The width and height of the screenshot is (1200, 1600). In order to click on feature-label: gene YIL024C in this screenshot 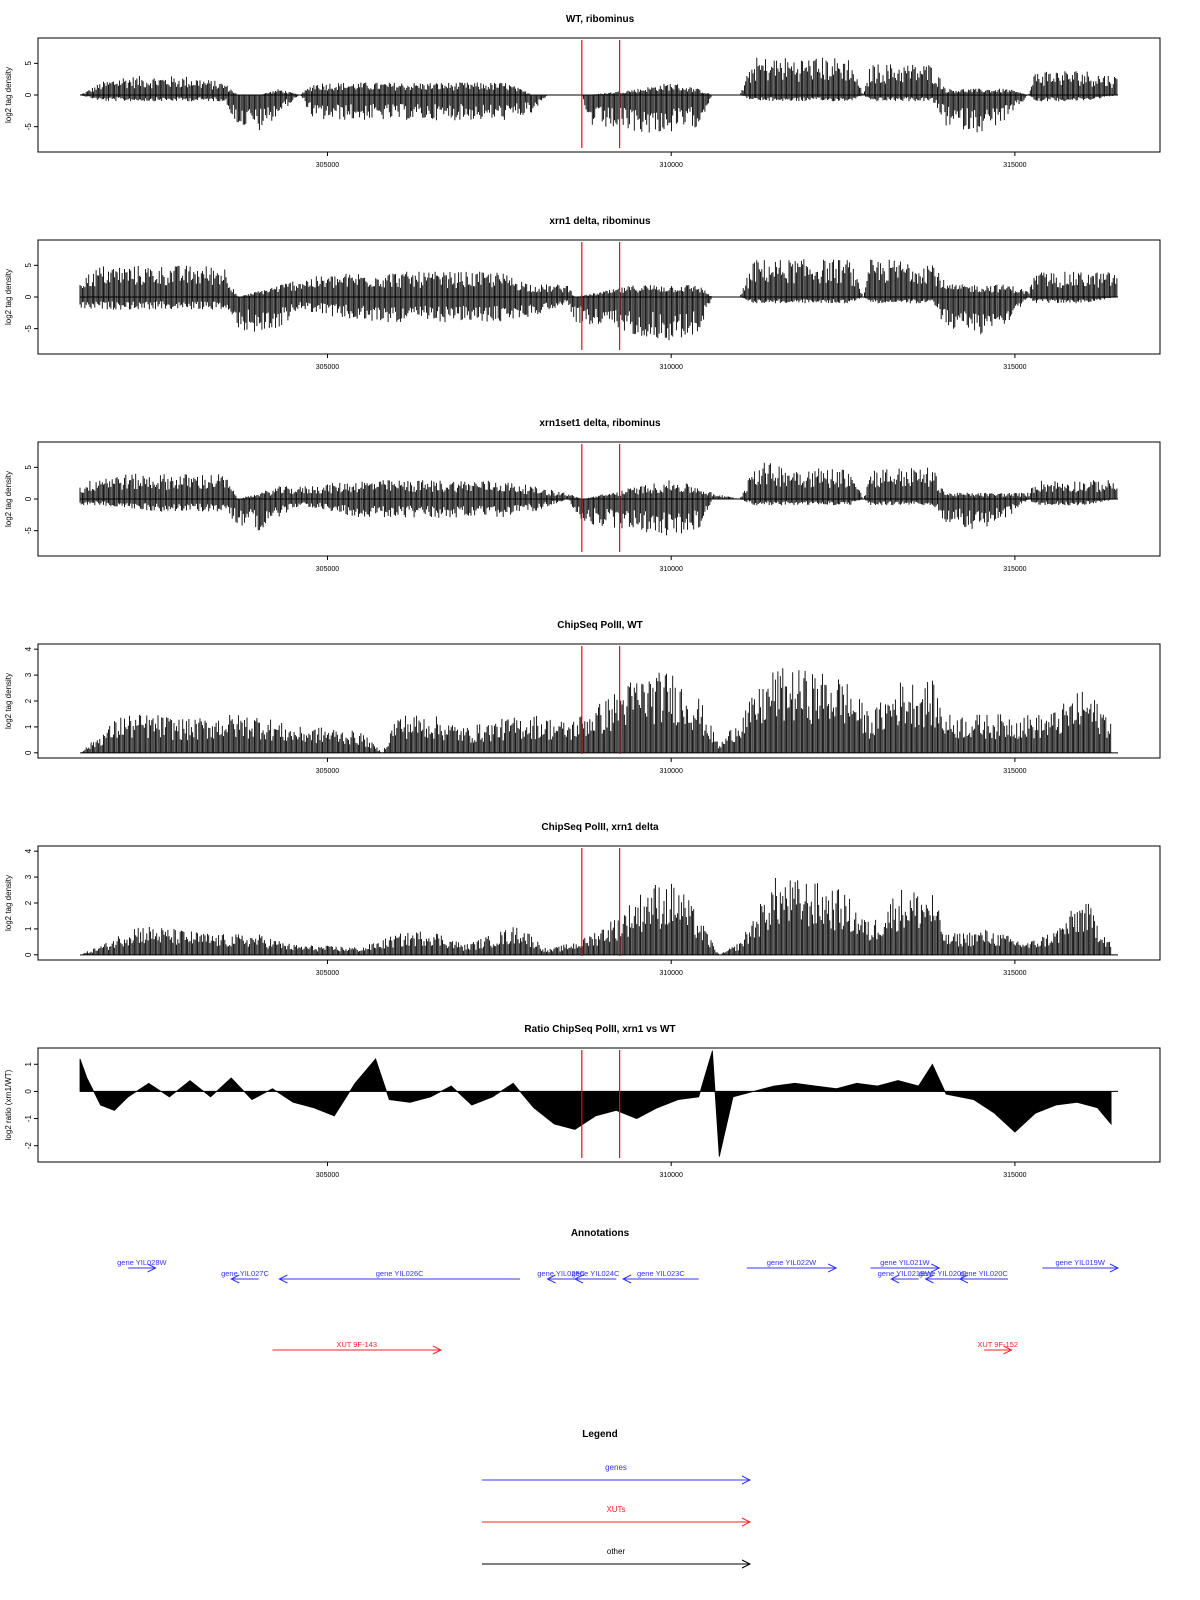, I will do `click(596, 1273)`.